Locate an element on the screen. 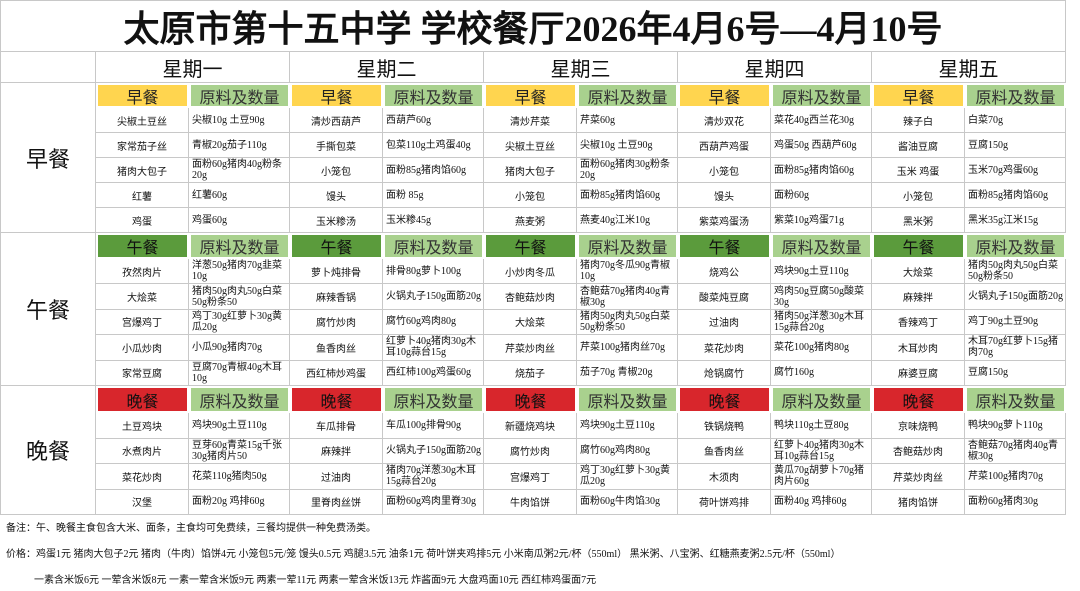  ingredients: 面粉40g 鸡排60g is located at coordinates (821, 502).